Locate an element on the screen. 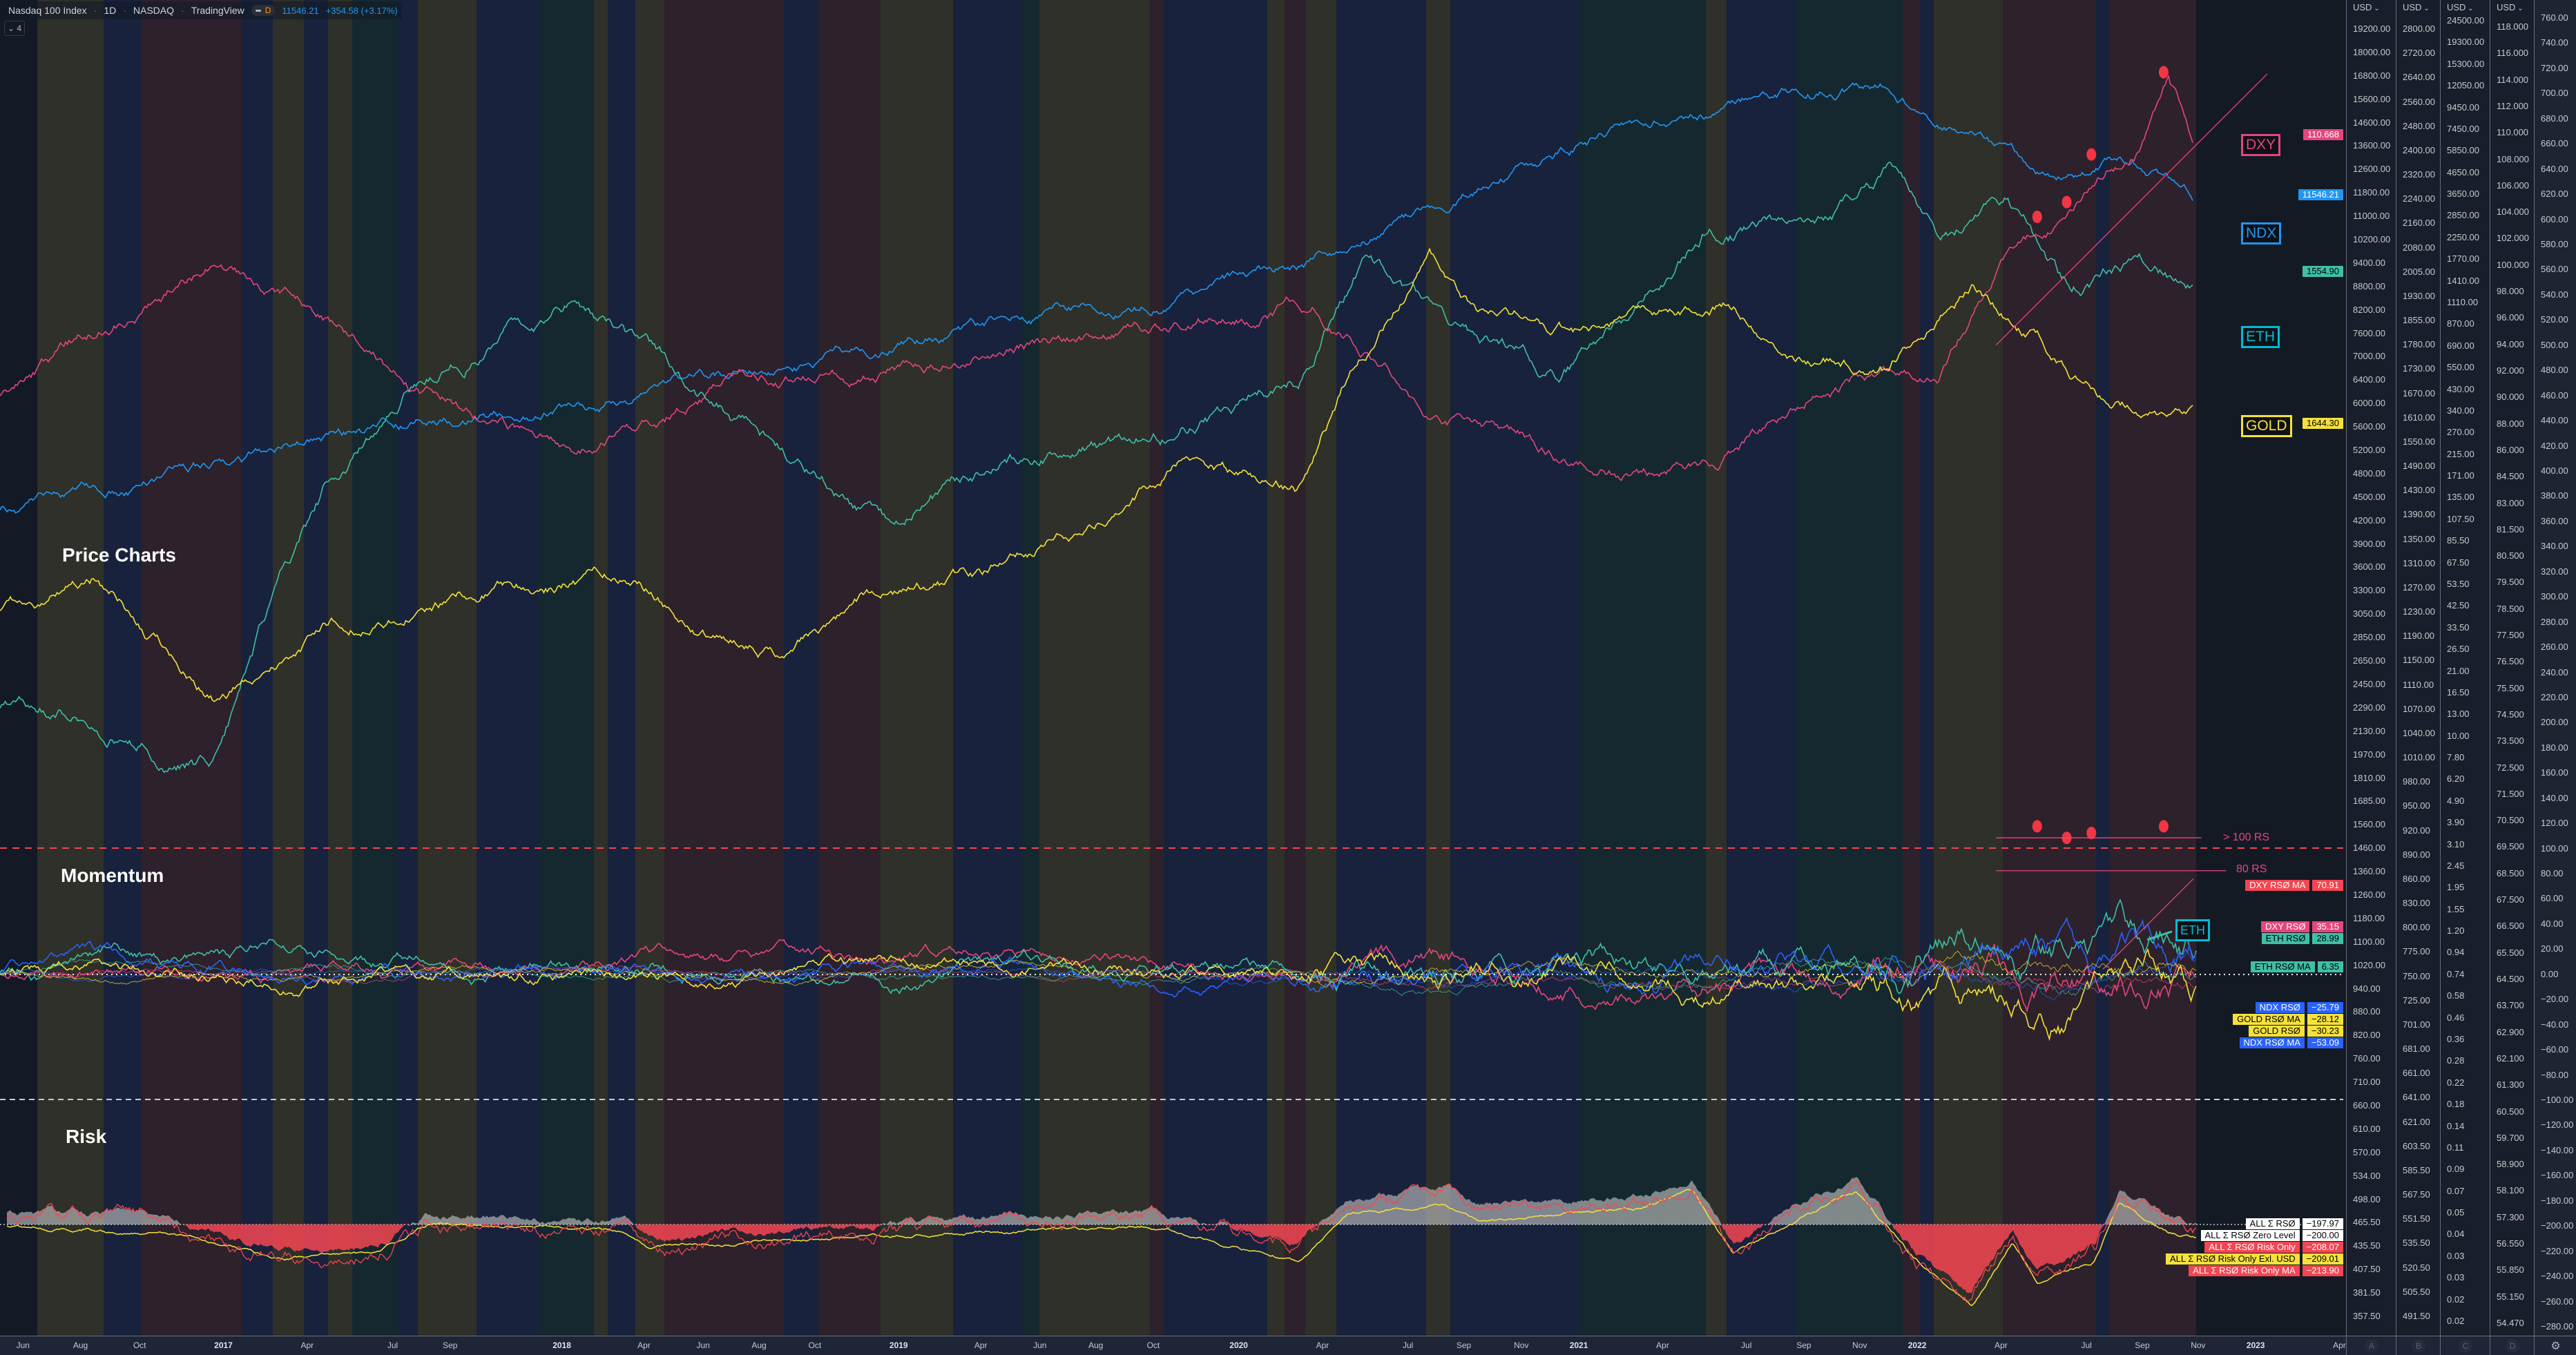 The height and width of the screenshot is (1355, 2576). axis-tick-label: 661.00 is located at coordinates (2416, 1073).